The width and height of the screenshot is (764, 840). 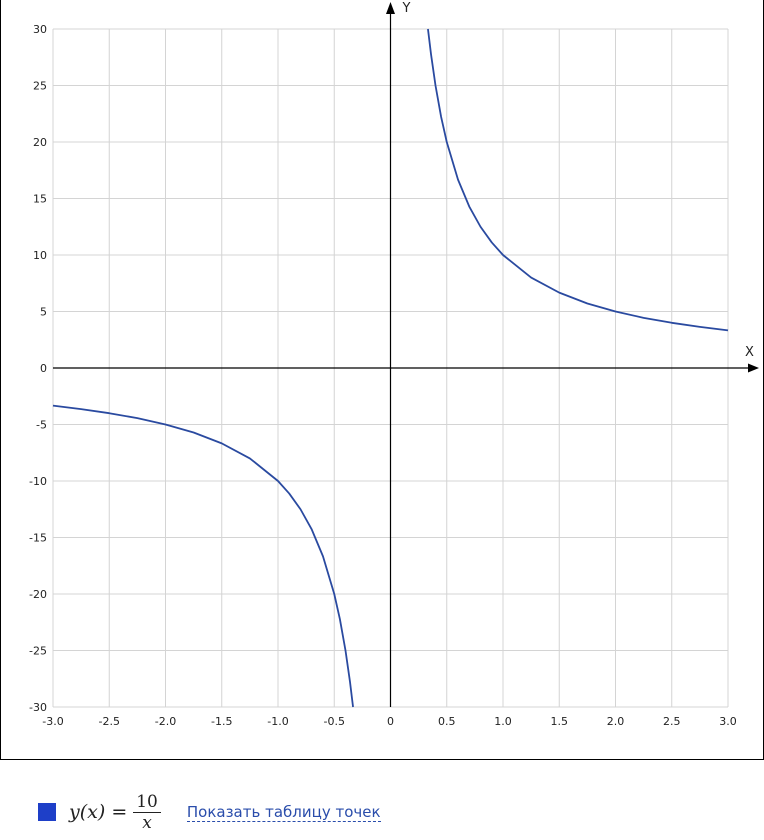 I want to click on y-tick-label: 25, so click(x=40, y=86).